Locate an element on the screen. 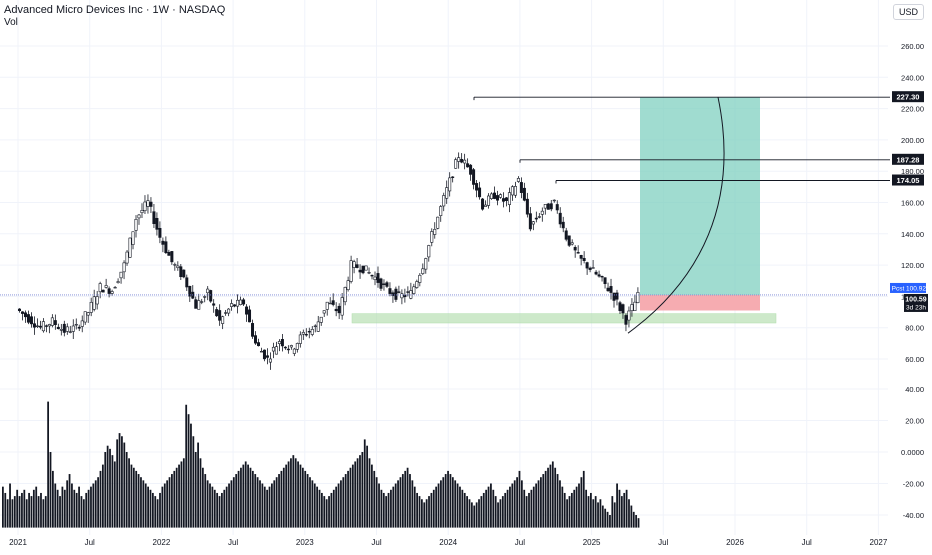  x-tick-label: 2023 is located at coordinates (305, 542).